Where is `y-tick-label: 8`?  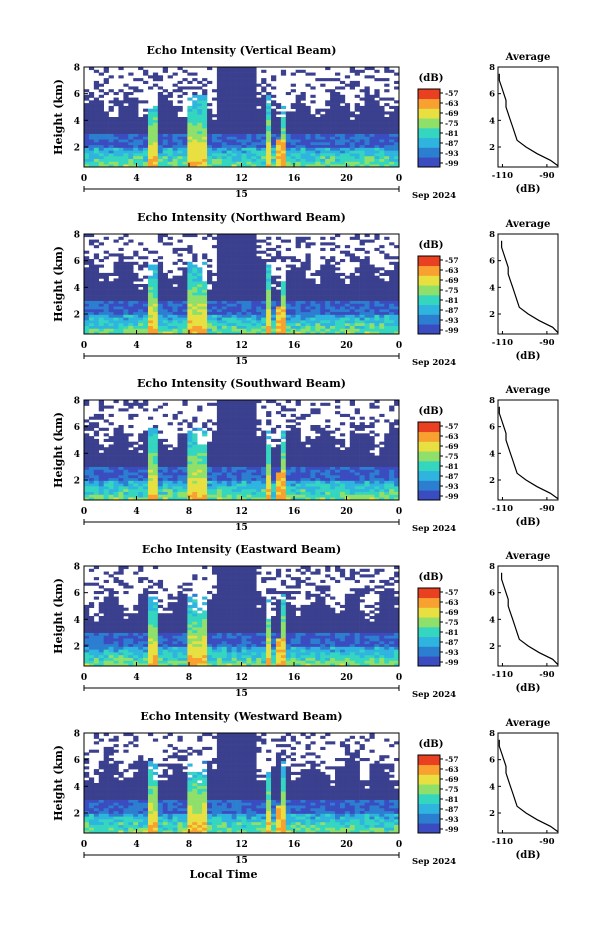 y-tick-label: 8 is located at coordinates (77, 69).